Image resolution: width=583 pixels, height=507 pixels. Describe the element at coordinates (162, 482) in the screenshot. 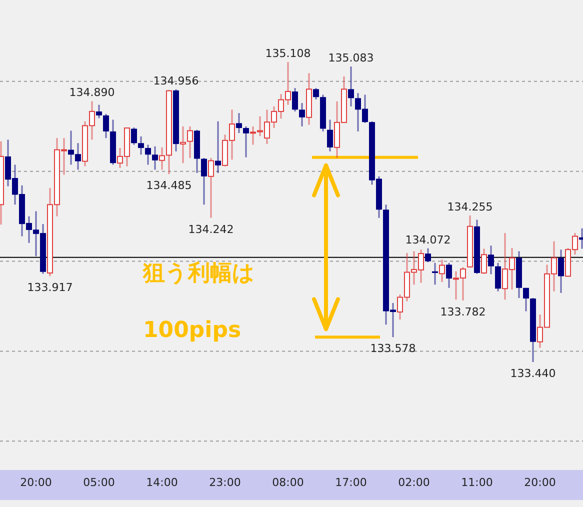

I see `x-tick-label: 14:00` at that location.